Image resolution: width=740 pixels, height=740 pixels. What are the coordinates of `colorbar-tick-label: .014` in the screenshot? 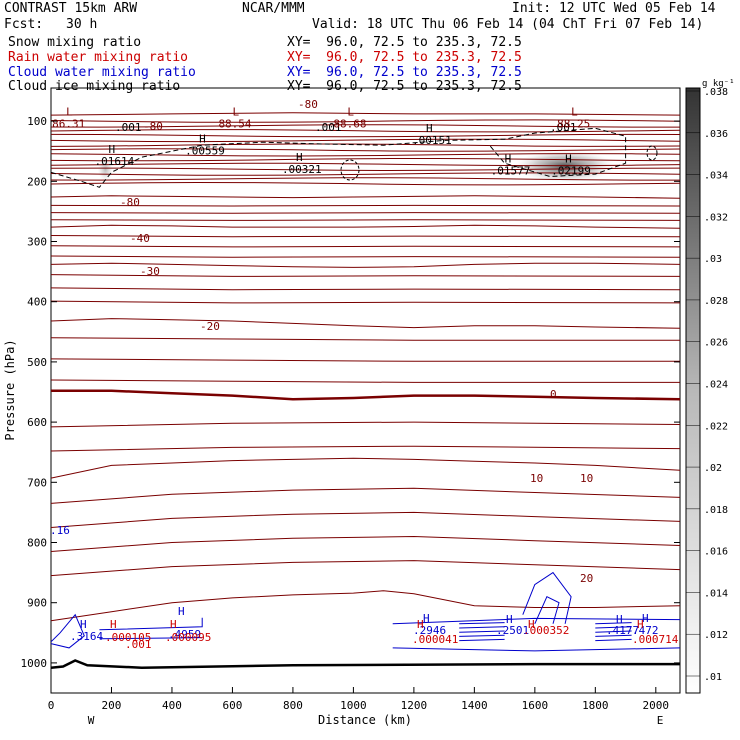 It's located at (716, 593).